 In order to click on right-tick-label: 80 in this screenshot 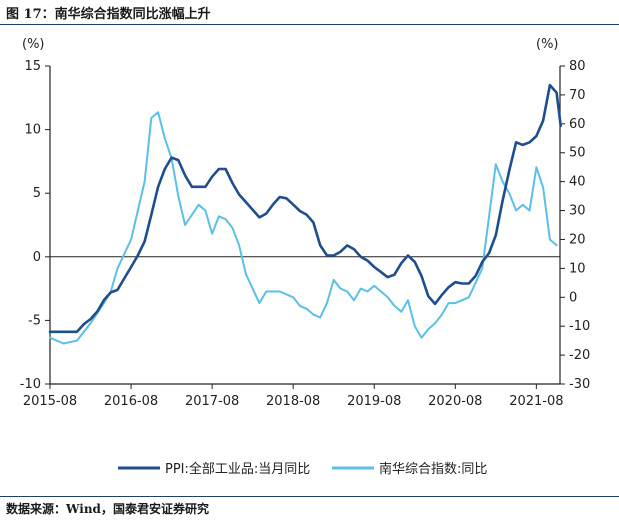, I will do `click(577, 66)`.